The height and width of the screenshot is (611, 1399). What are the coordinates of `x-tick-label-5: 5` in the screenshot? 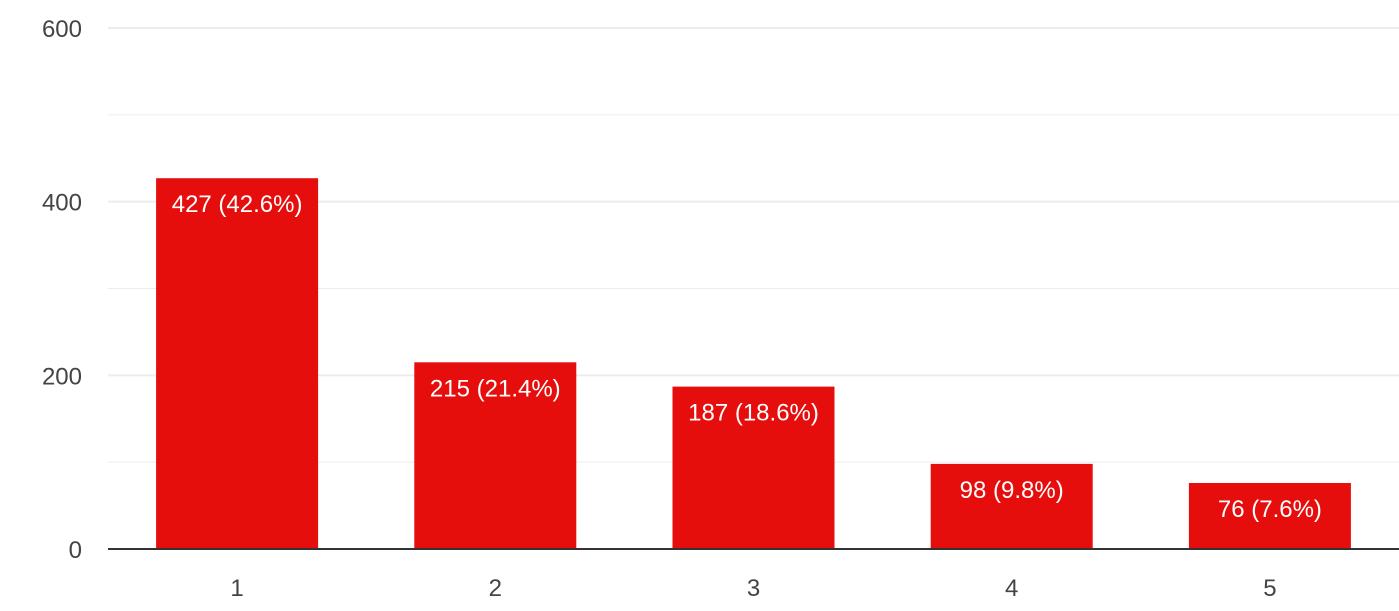 It's located at (1269, 588).